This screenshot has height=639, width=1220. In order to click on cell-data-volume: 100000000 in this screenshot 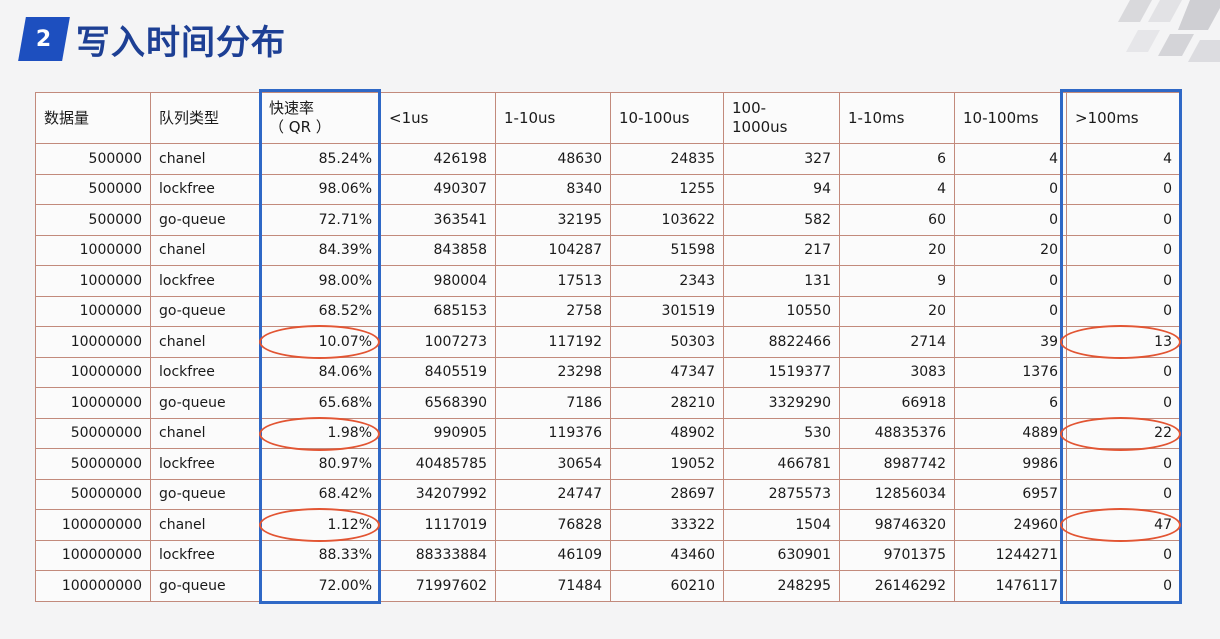, I will do `click(93, 555)`.